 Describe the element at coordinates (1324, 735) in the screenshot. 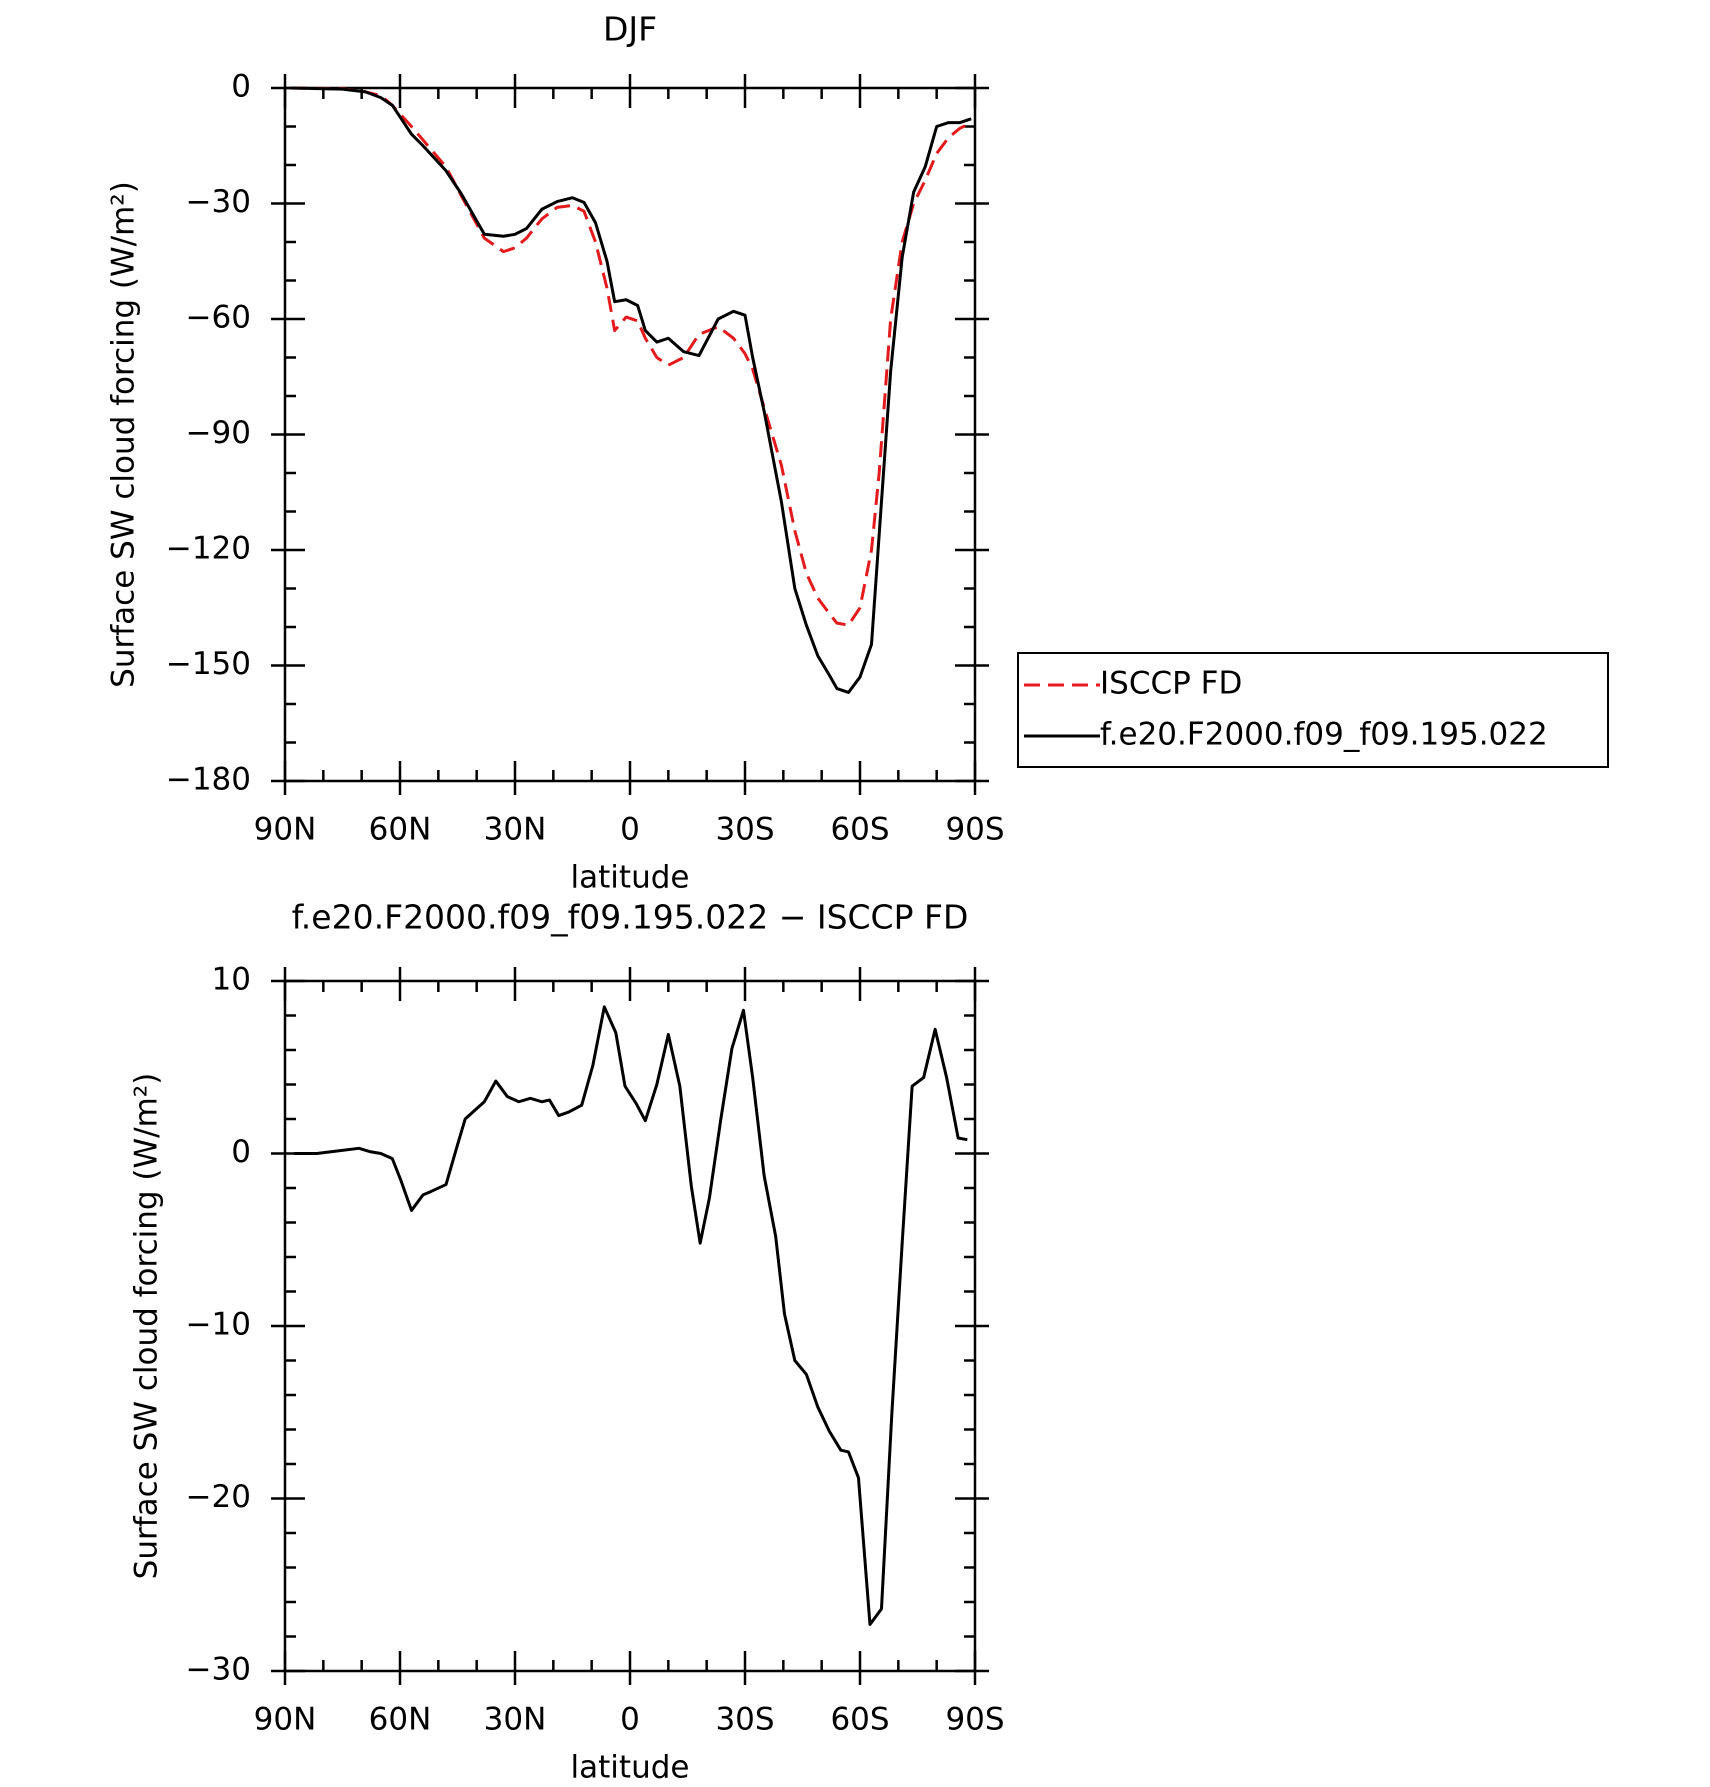

I see `legend-label: f.e20.F2000.f09_f09.195.022` at that location.